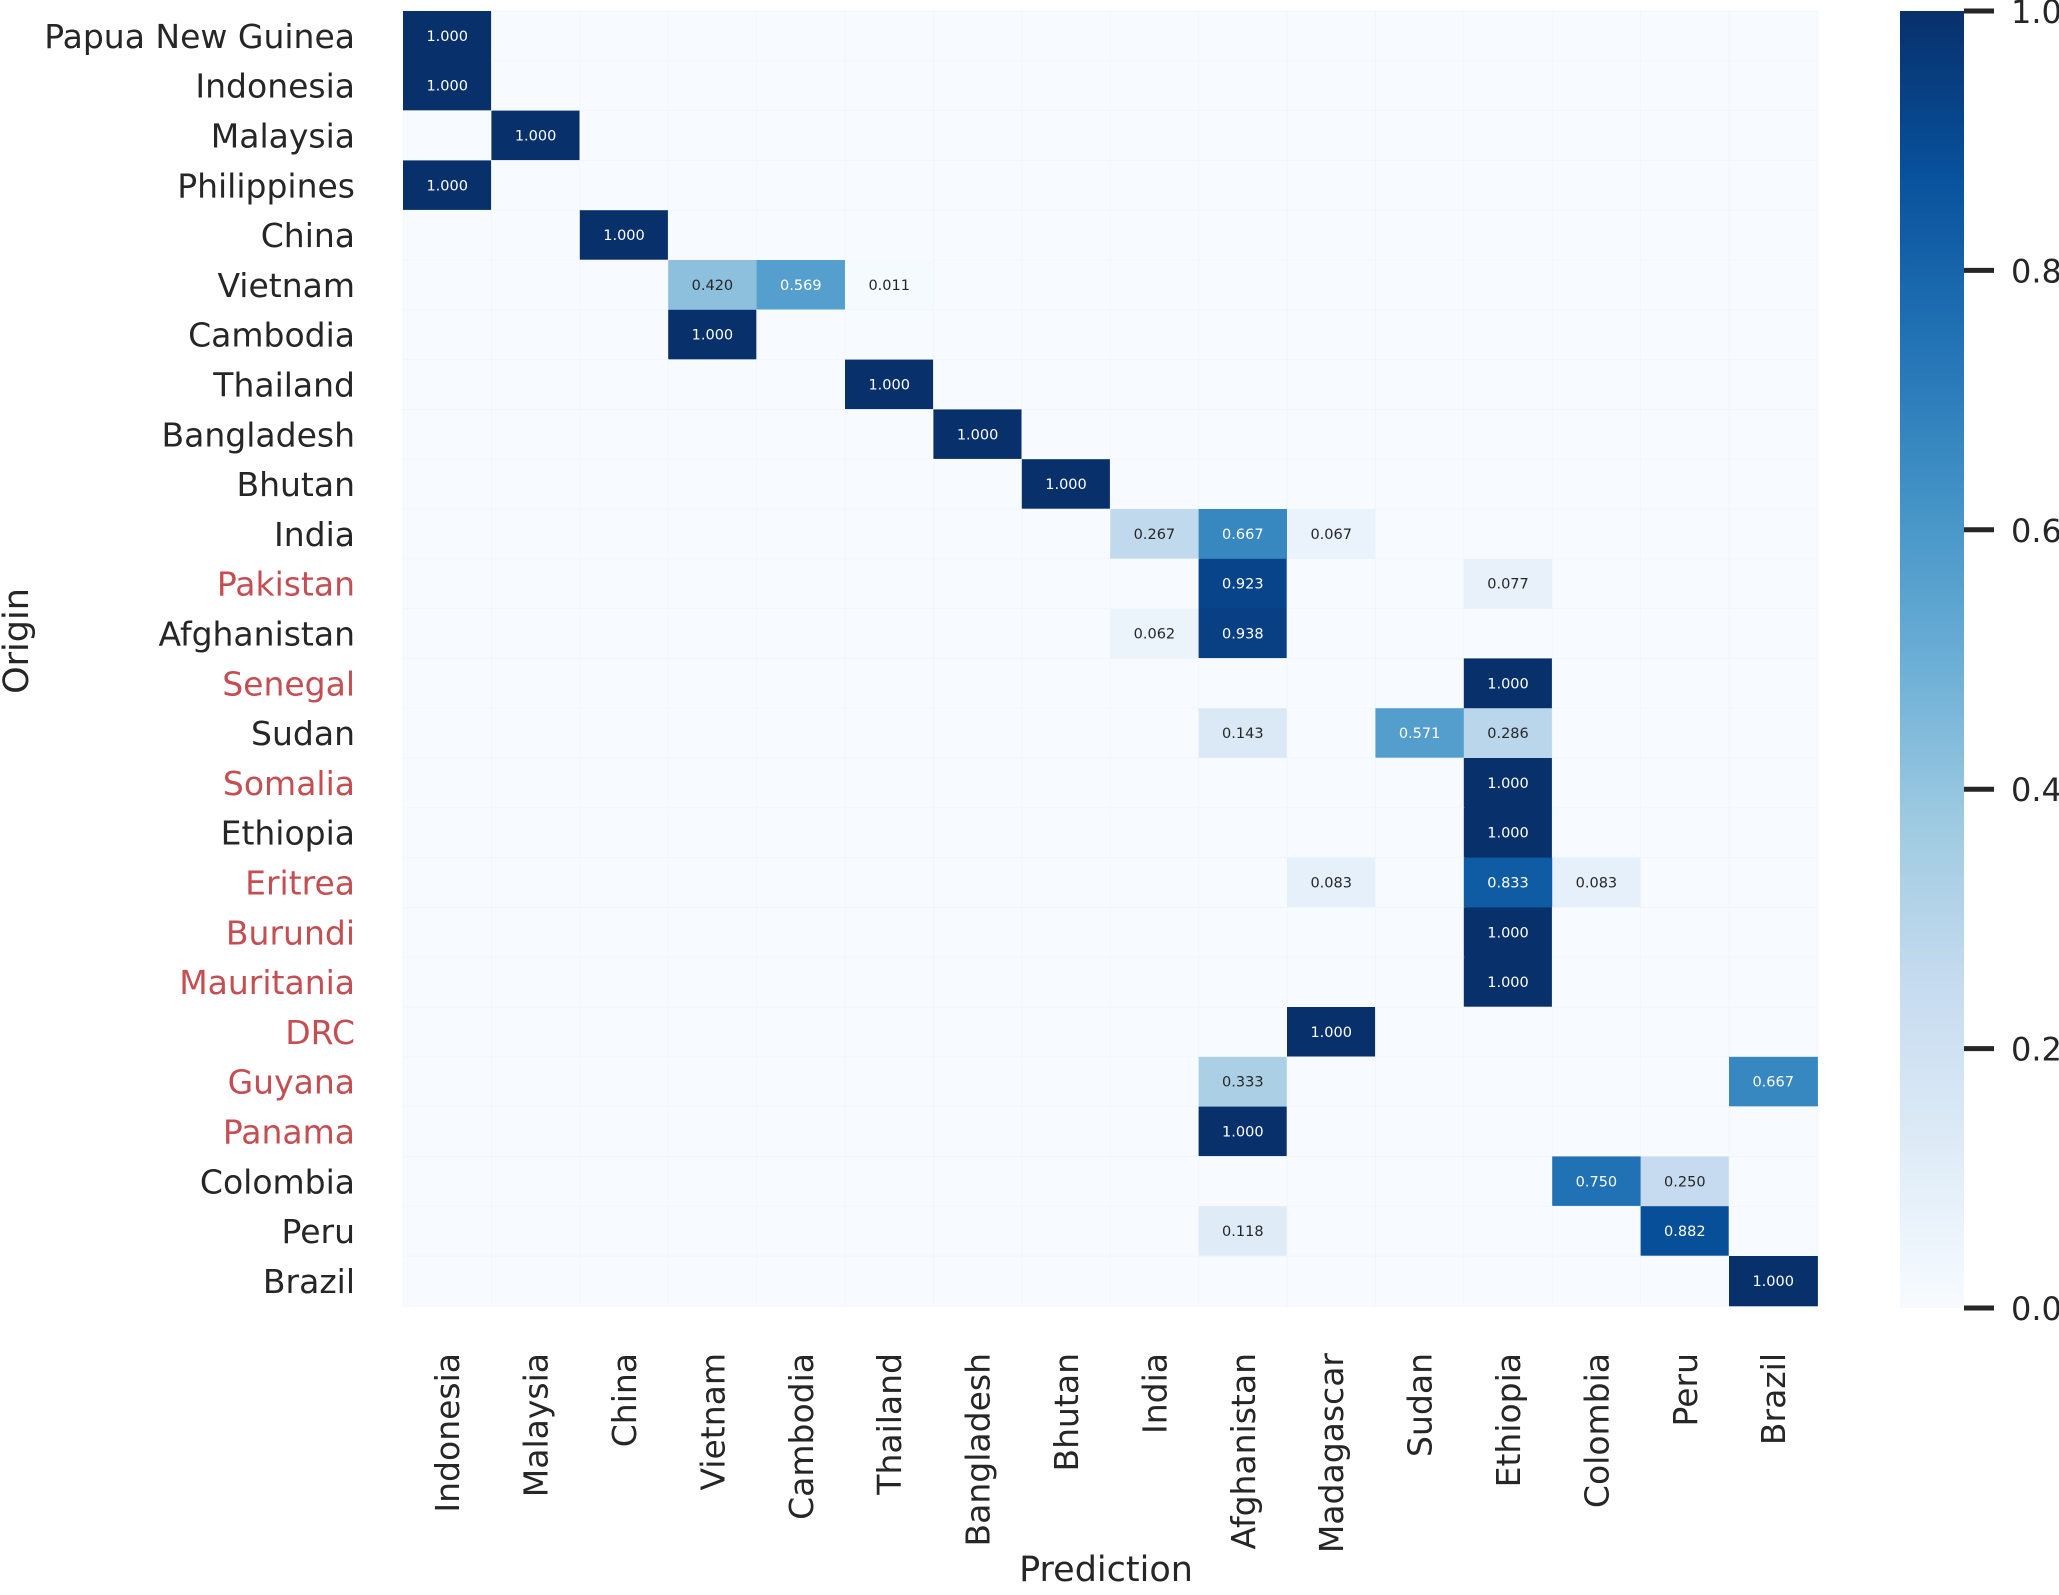 The height and width of the screenshot is (1595, 2059). I want to click on y-tick-label: Brazil, so click(309, 1281).